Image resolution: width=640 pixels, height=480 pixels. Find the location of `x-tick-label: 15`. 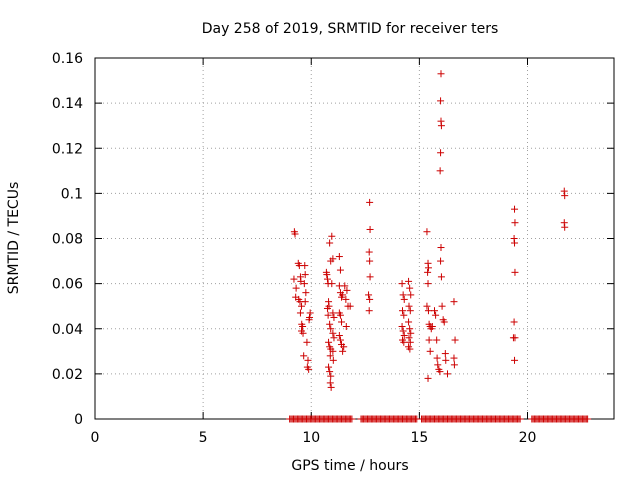

x-tick-label: 15 is located at coordinates (419, 438).